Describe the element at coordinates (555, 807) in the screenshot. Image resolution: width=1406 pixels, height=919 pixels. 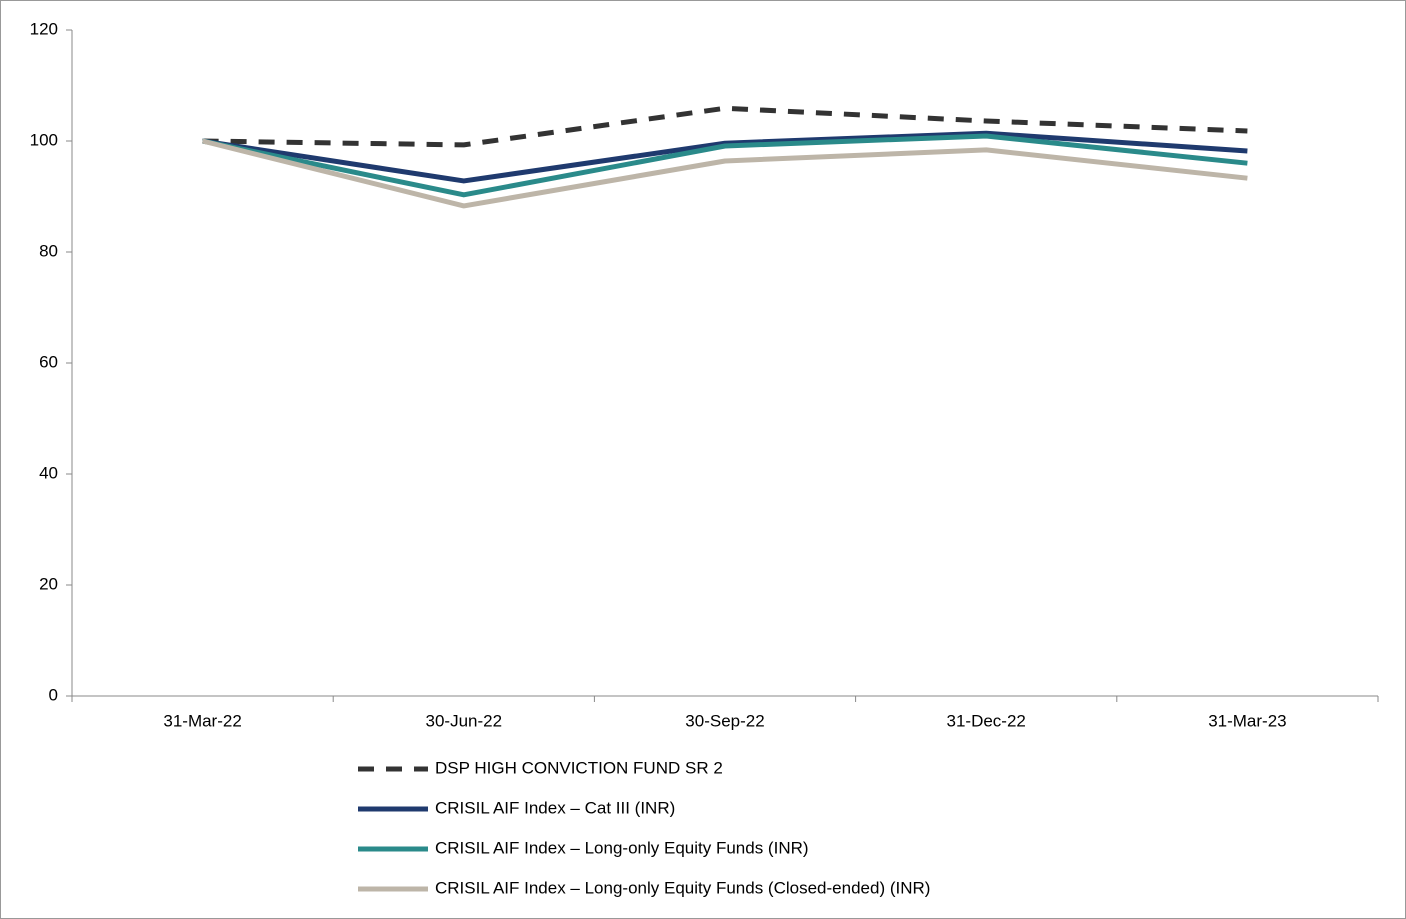
I see `legend-label: CRISIL AIF Index – Cat III (INR)` at that location.